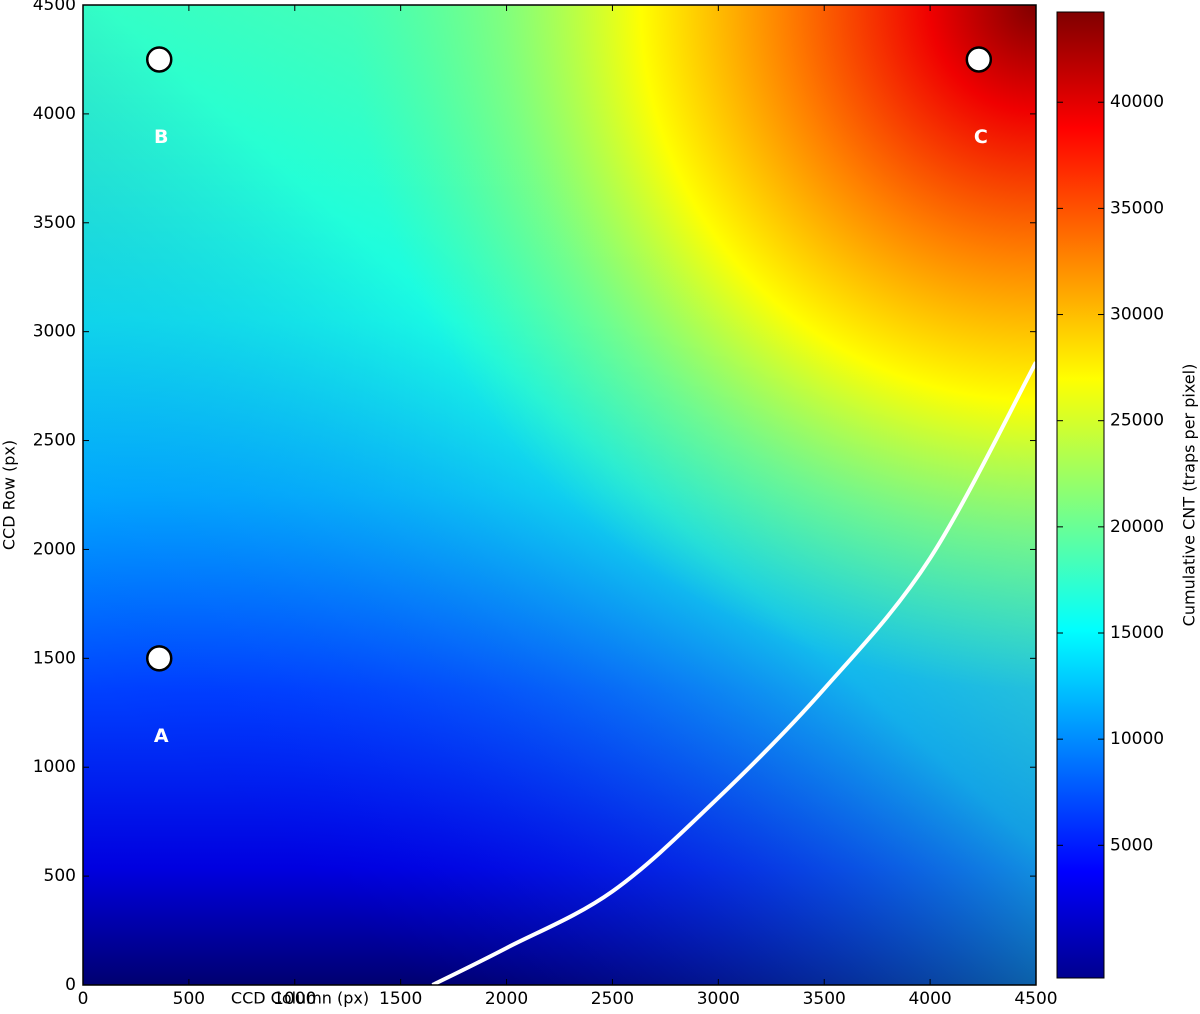 This screenshot has width=1200, height=1014. What do you see at coordinates (1137, 527) in the screenshot?
I see `colorbar-tick-label: 20000` at bounding box center [1137, 527].